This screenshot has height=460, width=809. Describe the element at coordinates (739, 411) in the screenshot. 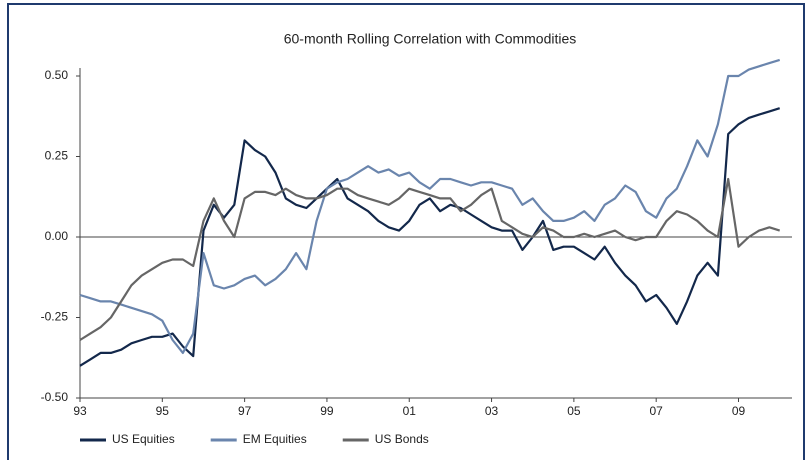

I see `x-tick-label: 09` at that location.